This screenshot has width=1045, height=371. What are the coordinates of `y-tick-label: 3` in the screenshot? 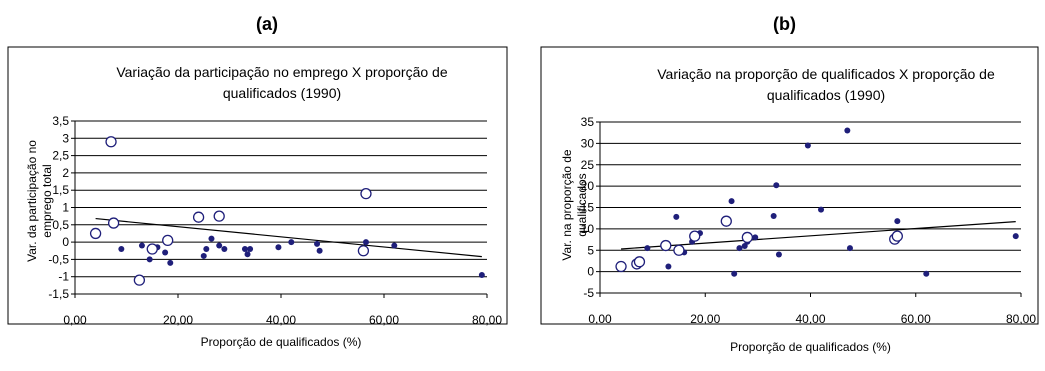 It's located at (65, 138).